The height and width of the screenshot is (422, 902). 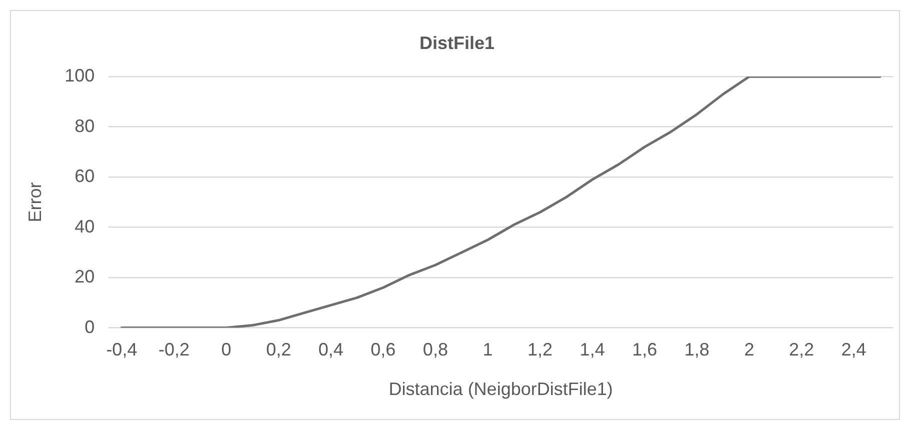 I want to click on y-tick-label: 100, so click(x=79, y=76).